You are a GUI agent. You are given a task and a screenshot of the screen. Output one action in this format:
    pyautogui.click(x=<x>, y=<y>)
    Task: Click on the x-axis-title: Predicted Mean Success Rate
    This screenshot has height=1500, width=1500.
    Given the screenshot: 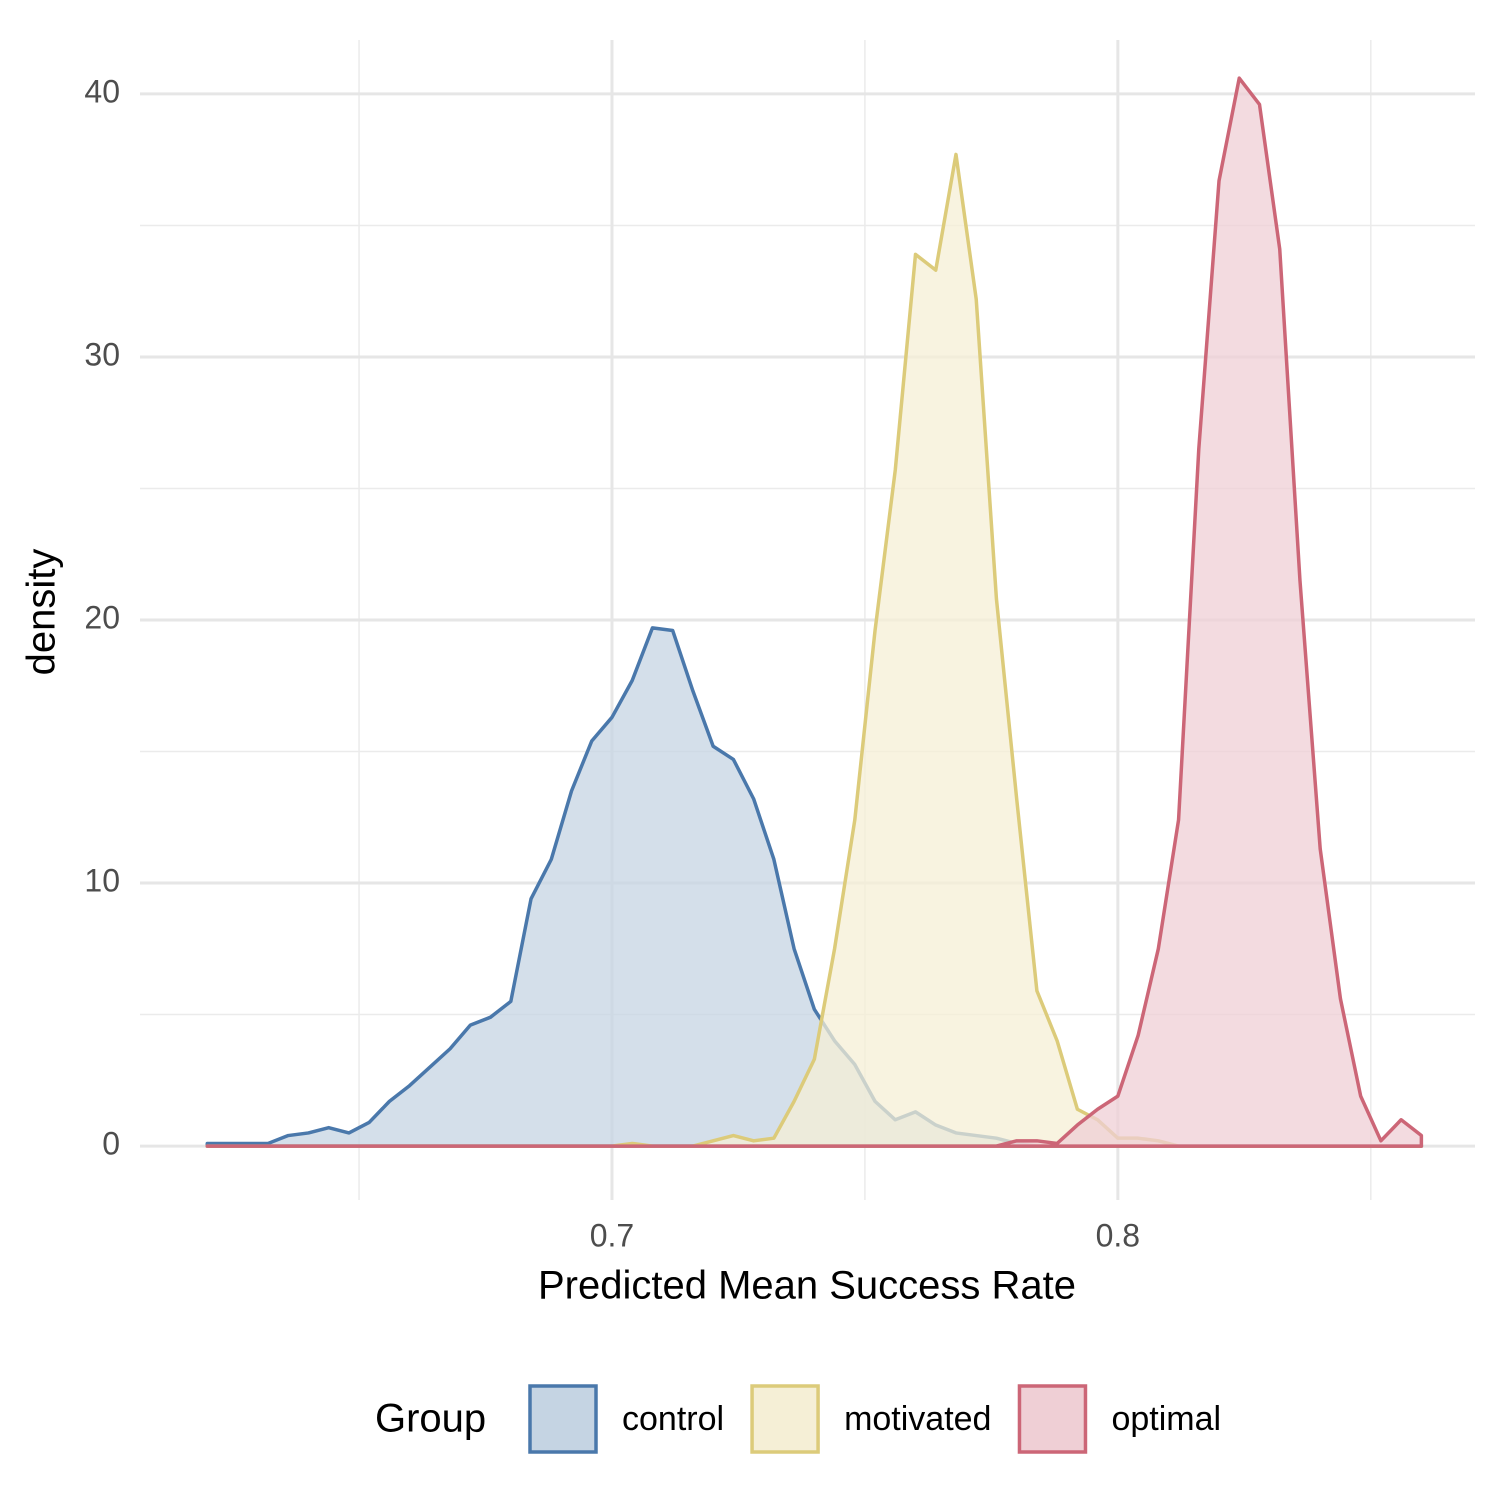 What is the action you would take?
    pyautogui.click(x=807, y=1286)
    